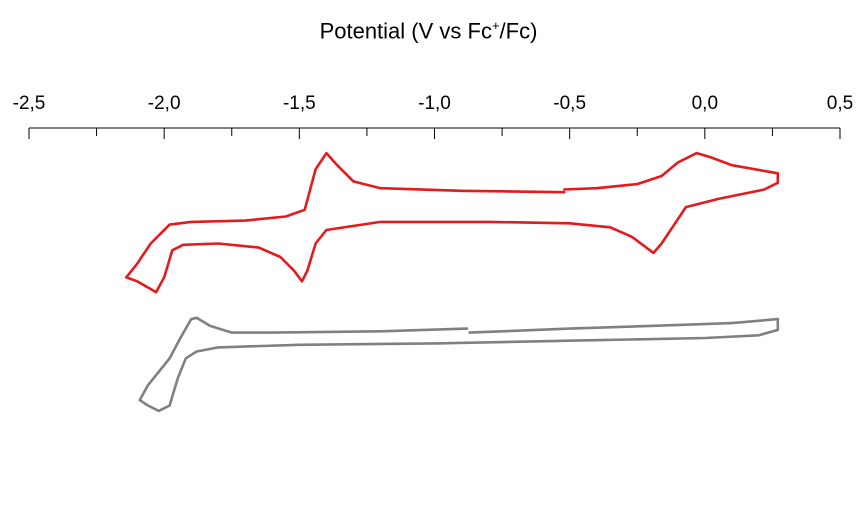 The width and height of the screenshot is (857, 522). What do you see at coordinates (299, 103) in the screenshot?
I see `x-tick-label: -1,5` at bounding box center [299, 103].